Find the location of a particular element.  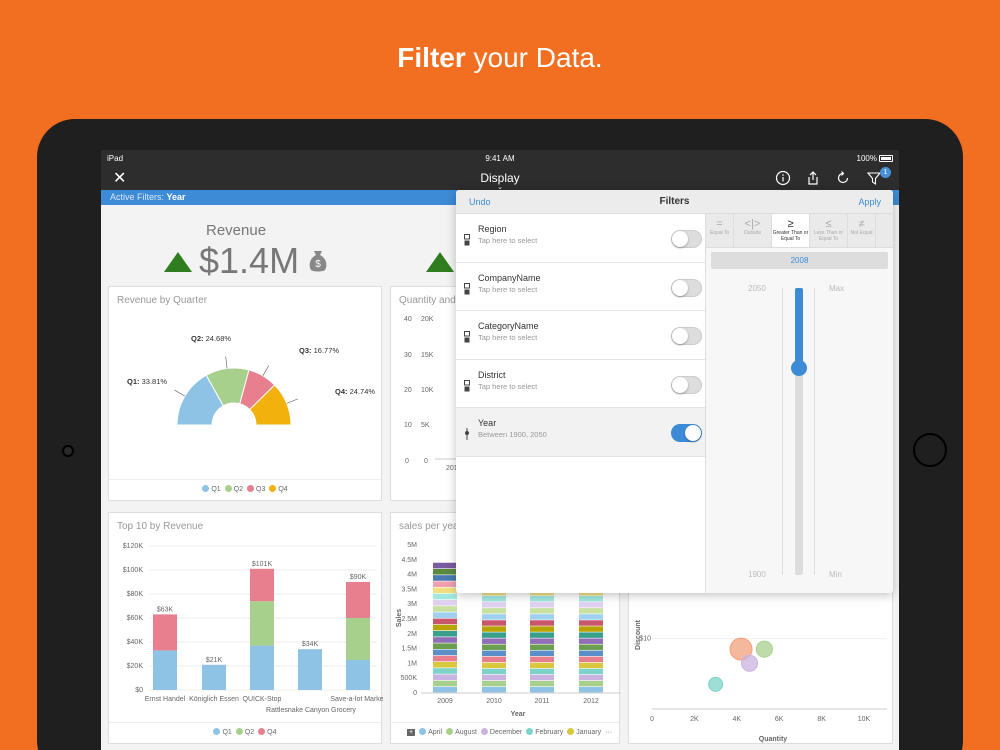

y-tick: 20K is located at coordinates (427, 319).